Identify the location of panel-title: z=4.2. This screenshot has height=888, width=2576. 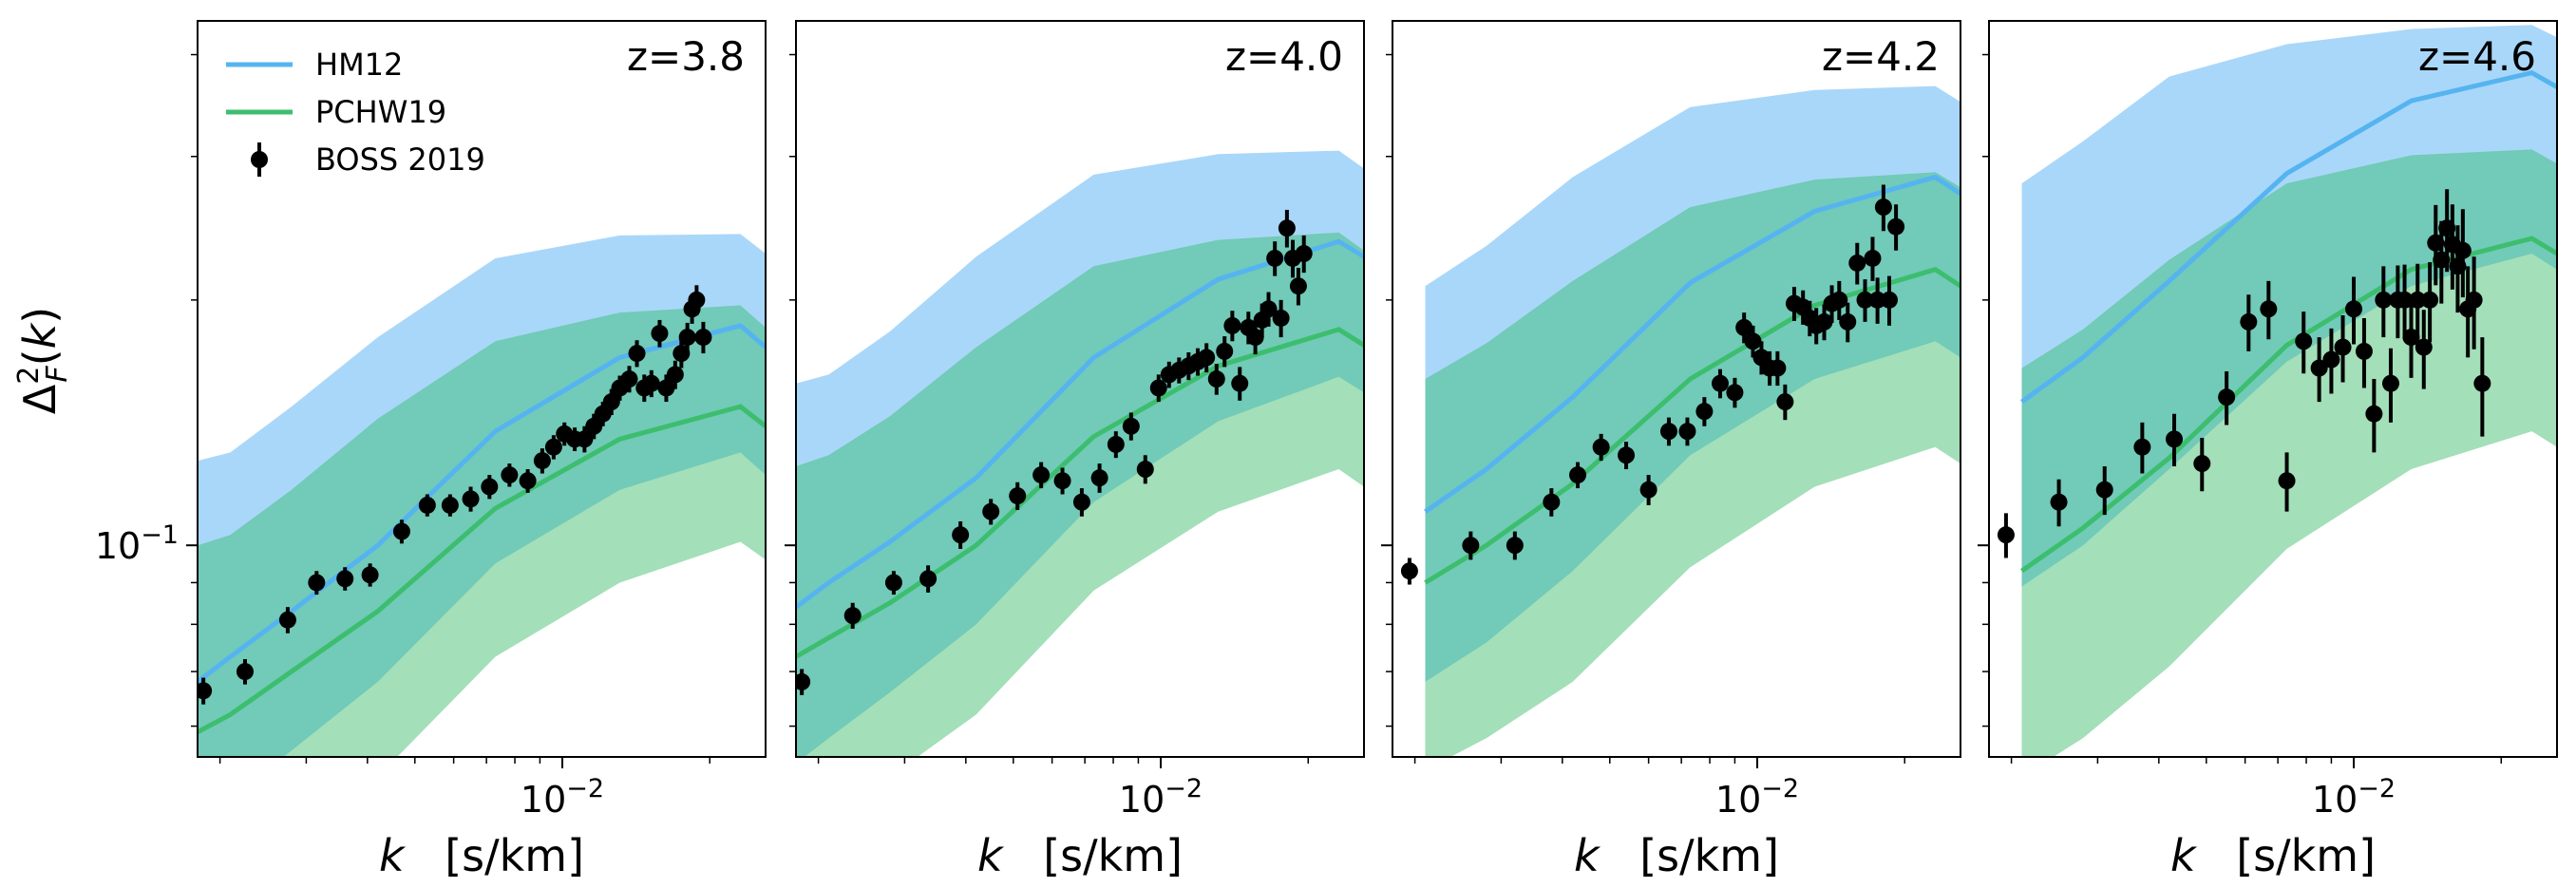
(1881, 56).